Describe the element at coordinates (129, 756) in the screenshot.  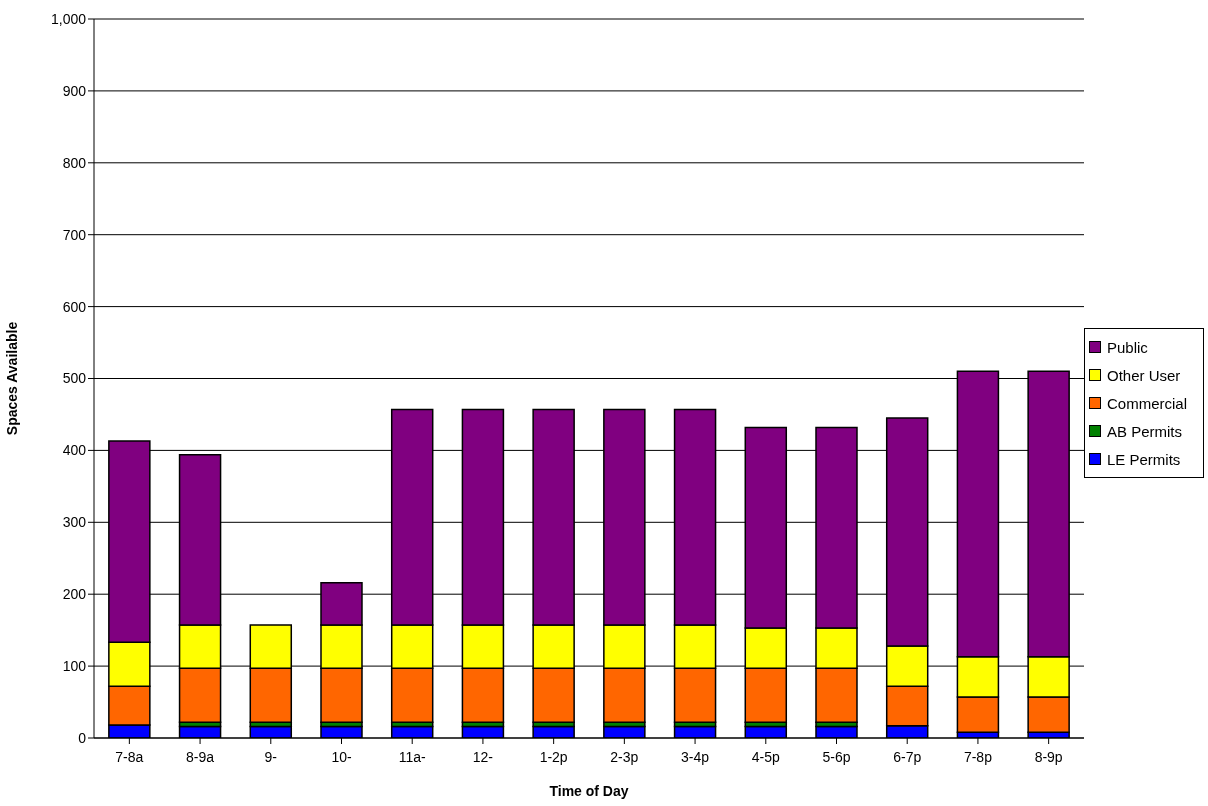
I see `x-tick-label: 7-8a` at that location.